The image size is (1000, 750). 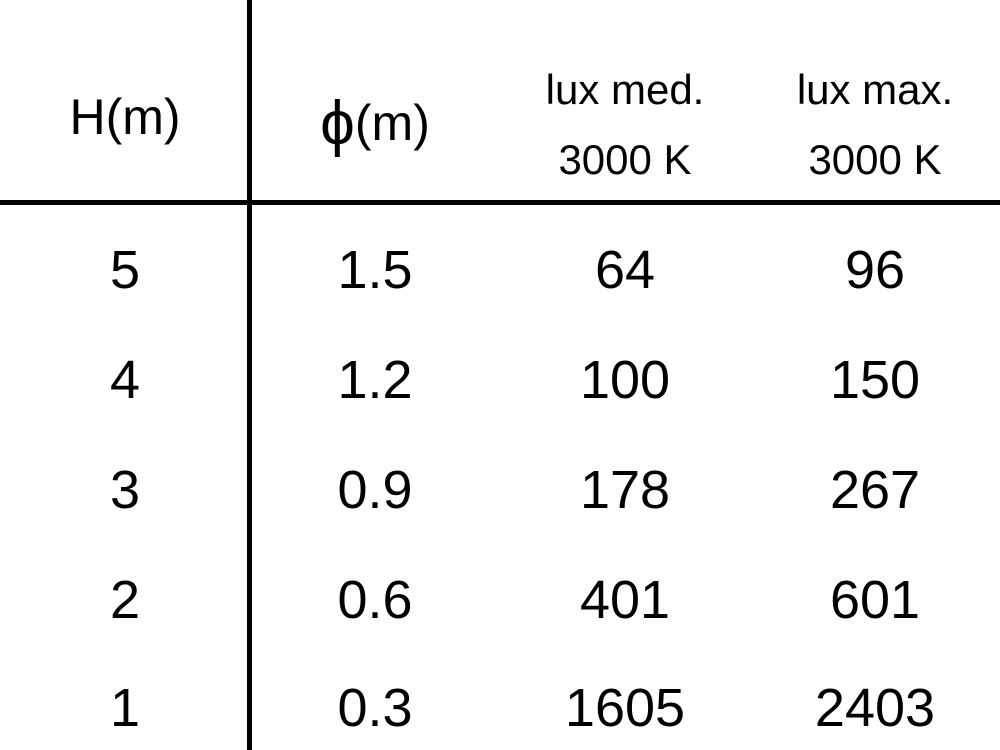 What do you see at coordinates (392, 123) in the screenshot?
I see `header-label: (m)` at bounding box center [392, 123].